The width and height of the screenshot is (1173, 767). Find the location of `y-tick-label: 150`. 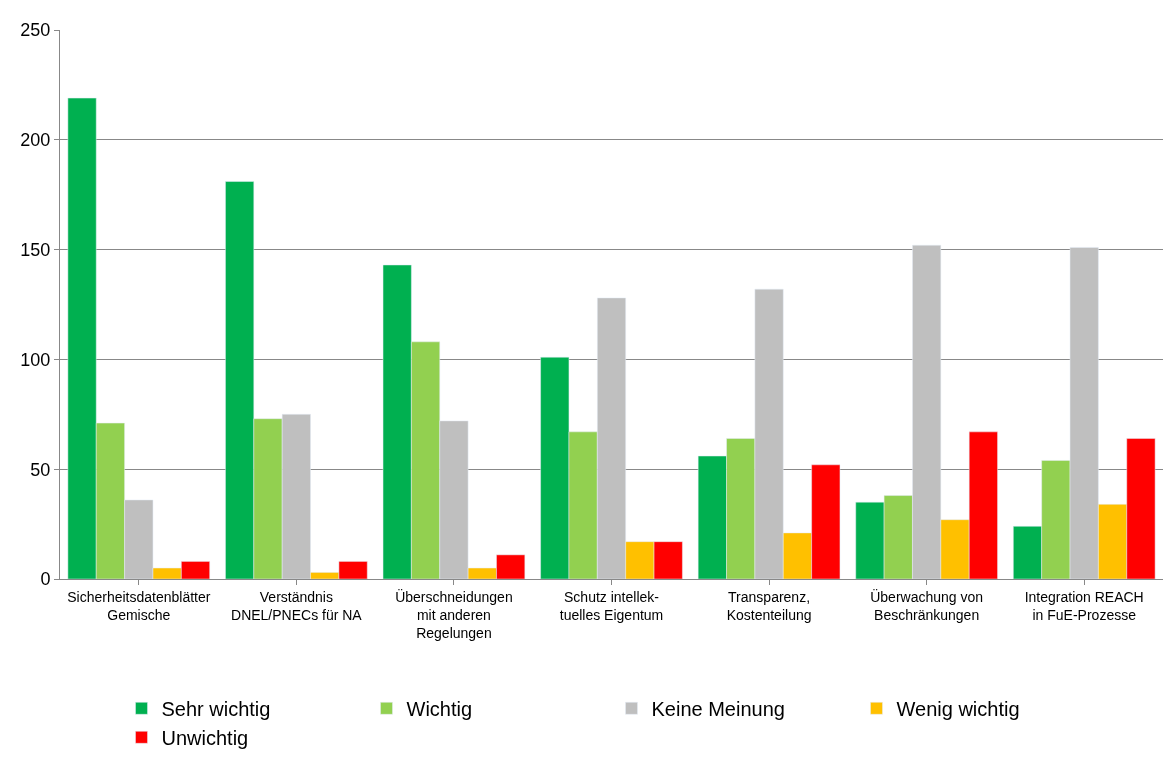

y-tick-label: 150 is located at coordinates (35, 249).